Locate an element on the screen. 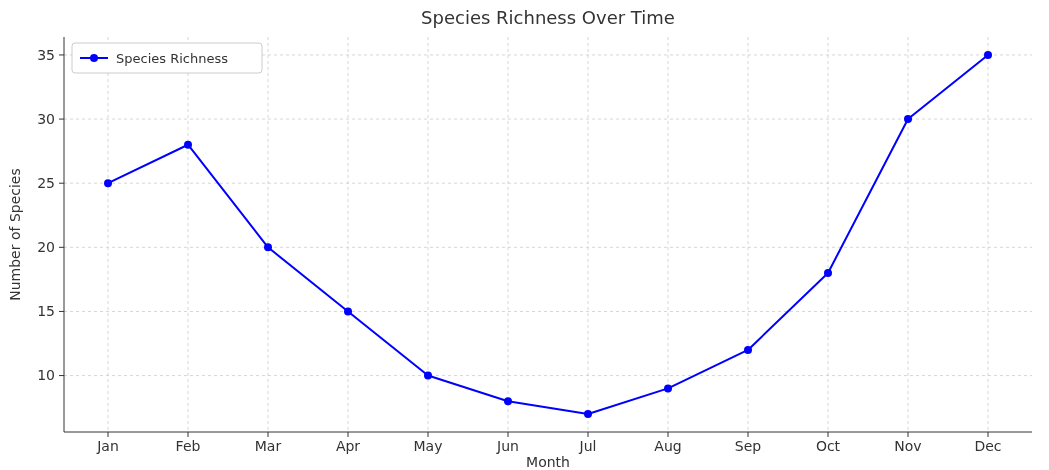  x-tick-label: Jul is located at coordinates (587, 446).